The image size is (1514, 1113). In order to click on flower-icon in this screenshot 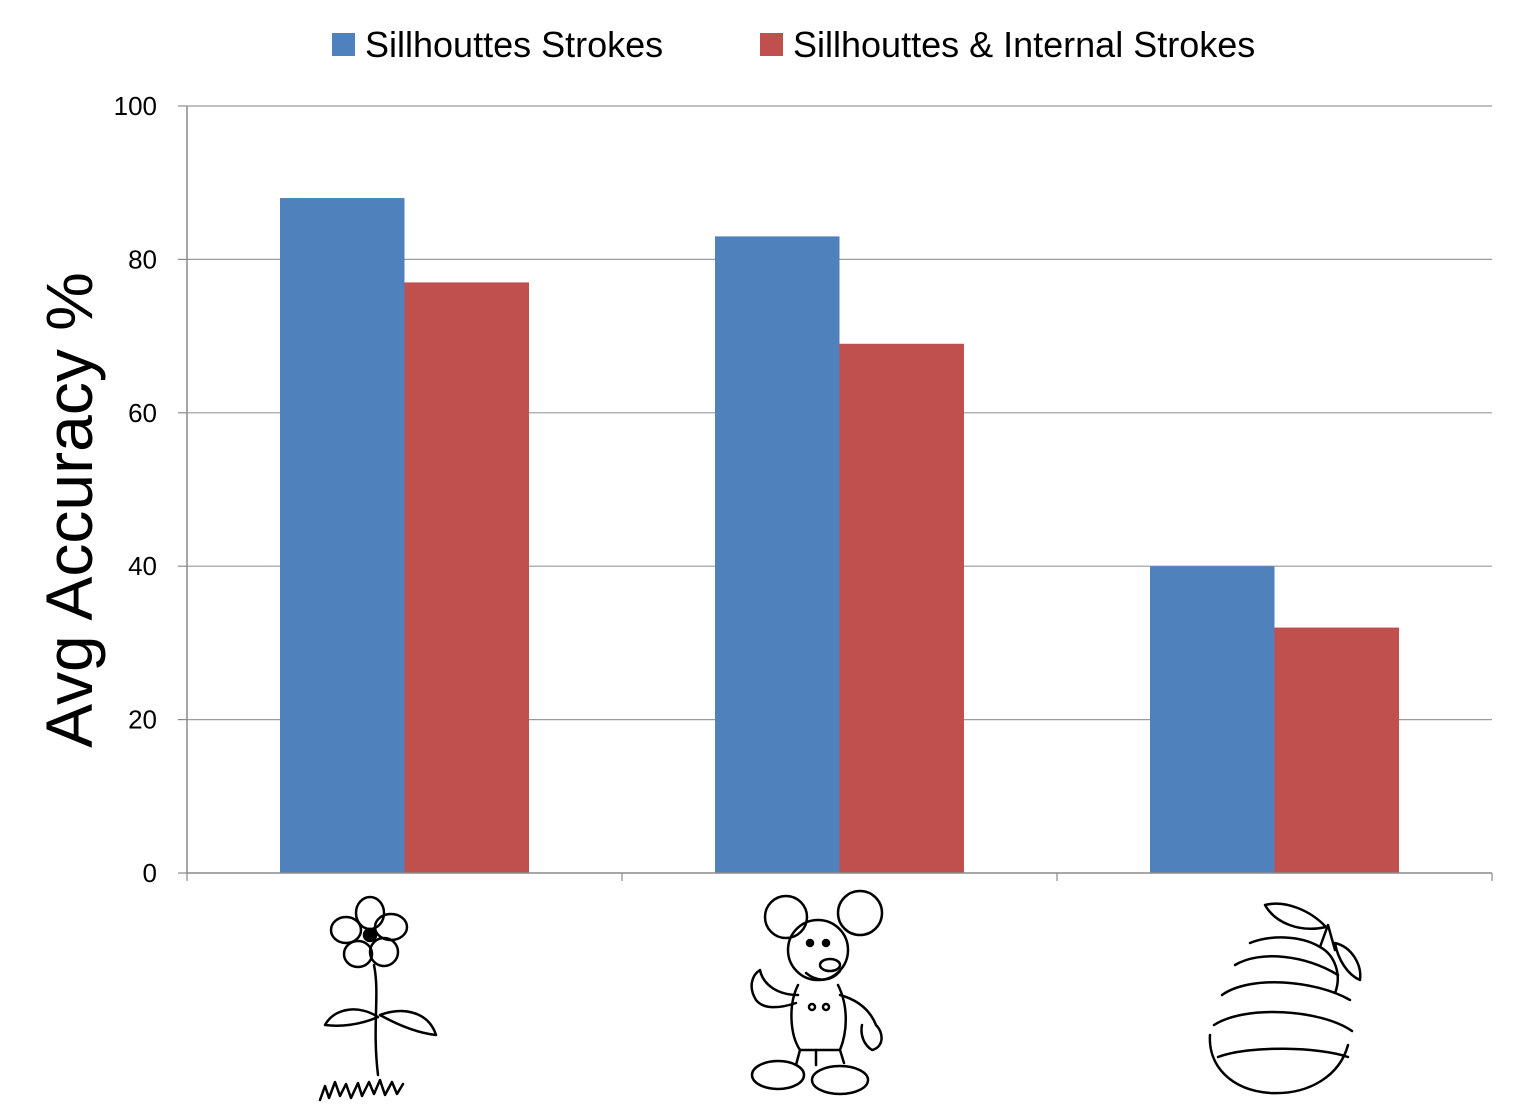, I will do `click(378, 998)`.